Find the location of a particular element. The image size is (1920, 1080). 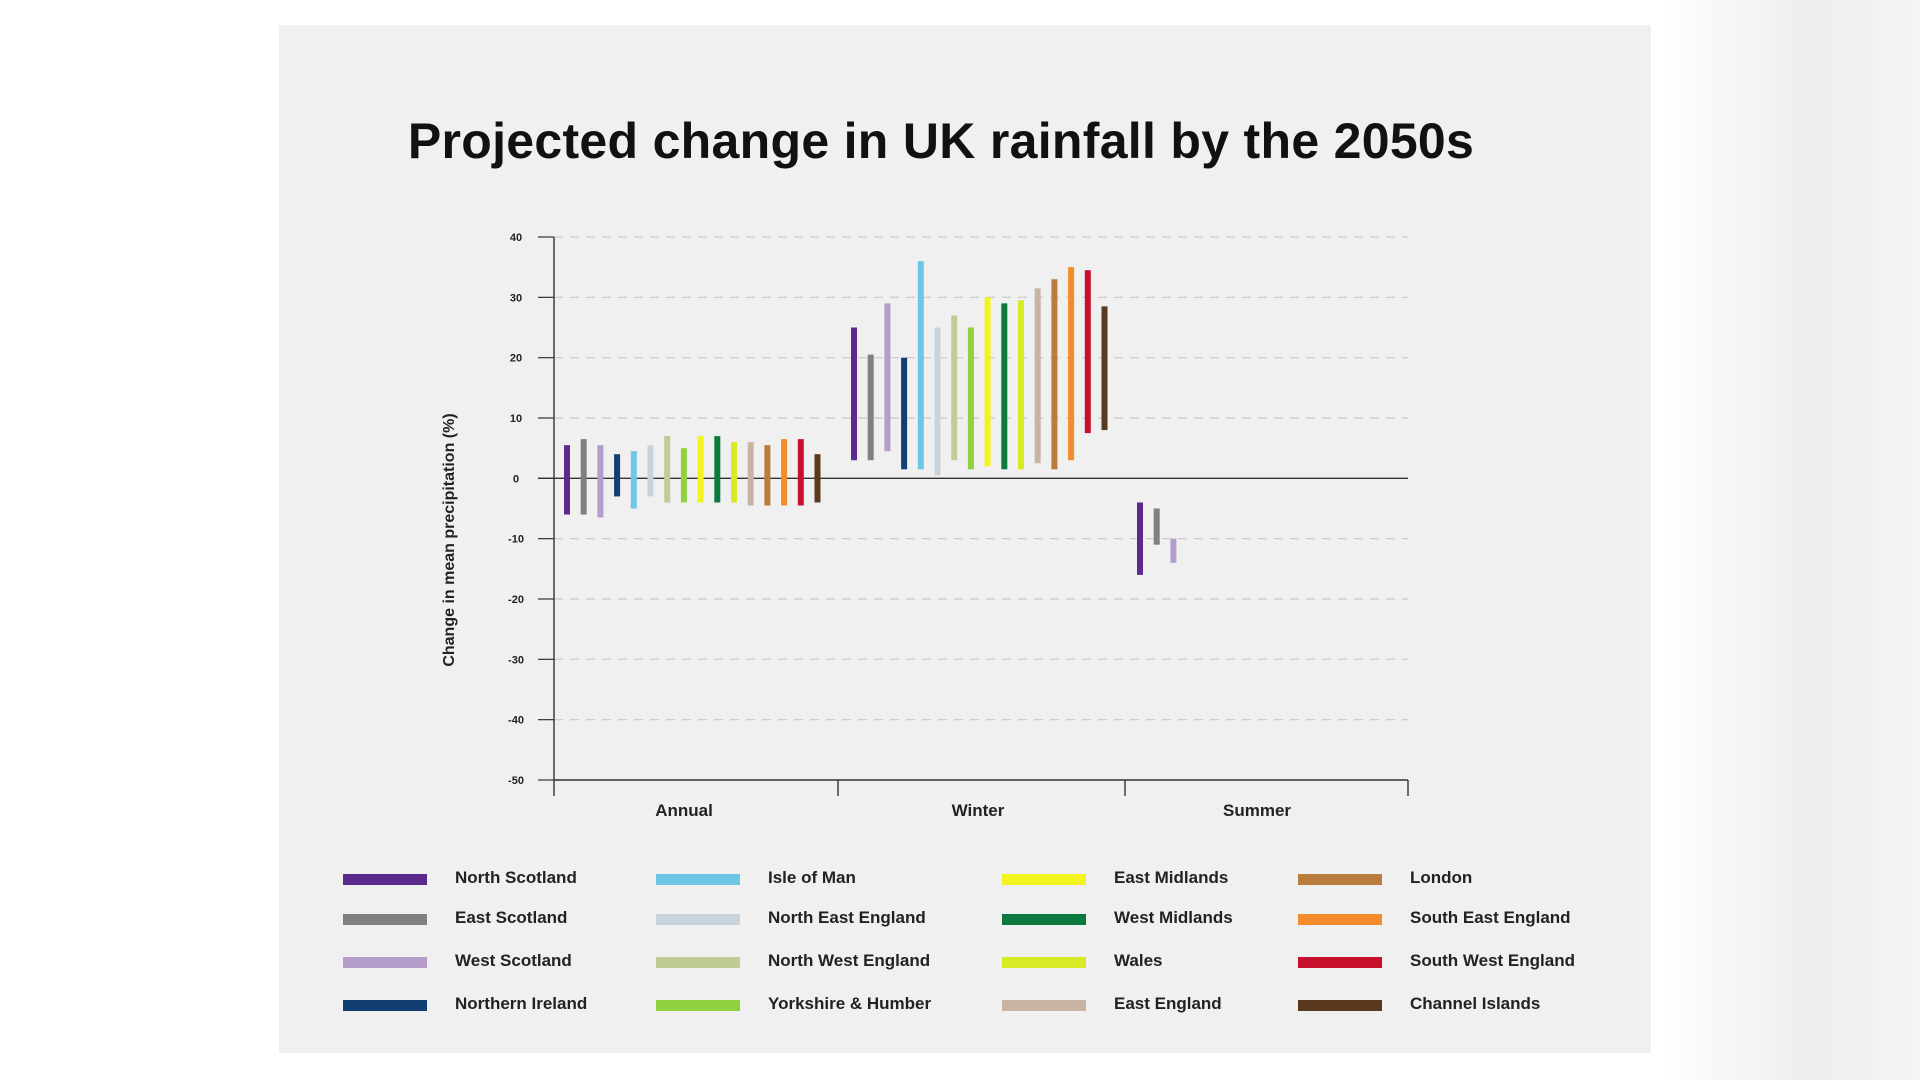

legend-label: London is located at coordinates (1441, 877).